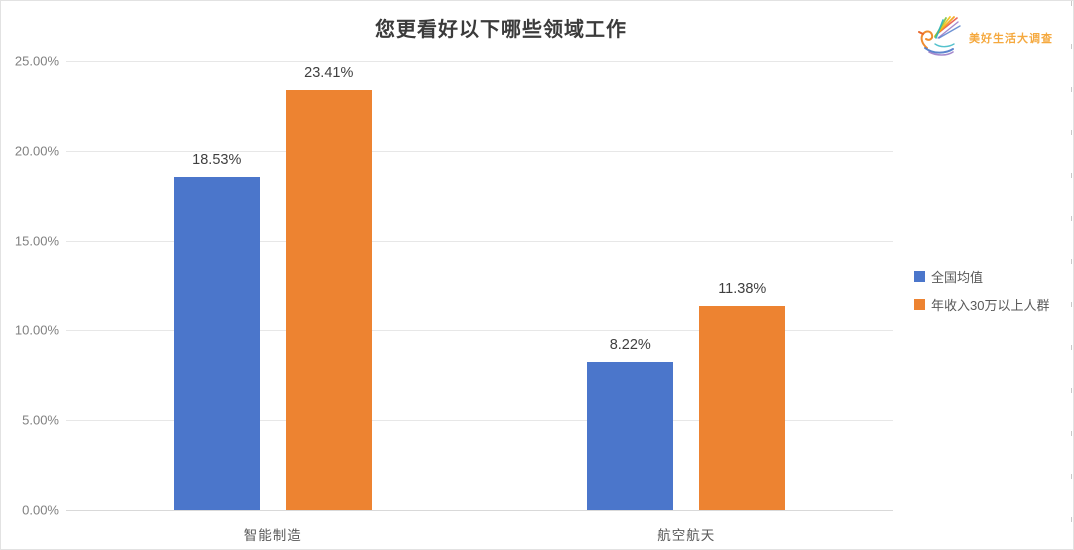  Describe the element at coordinates (40, 420) in the screenshot. I see `y-axis-tick-label: 5.00%` at that location.